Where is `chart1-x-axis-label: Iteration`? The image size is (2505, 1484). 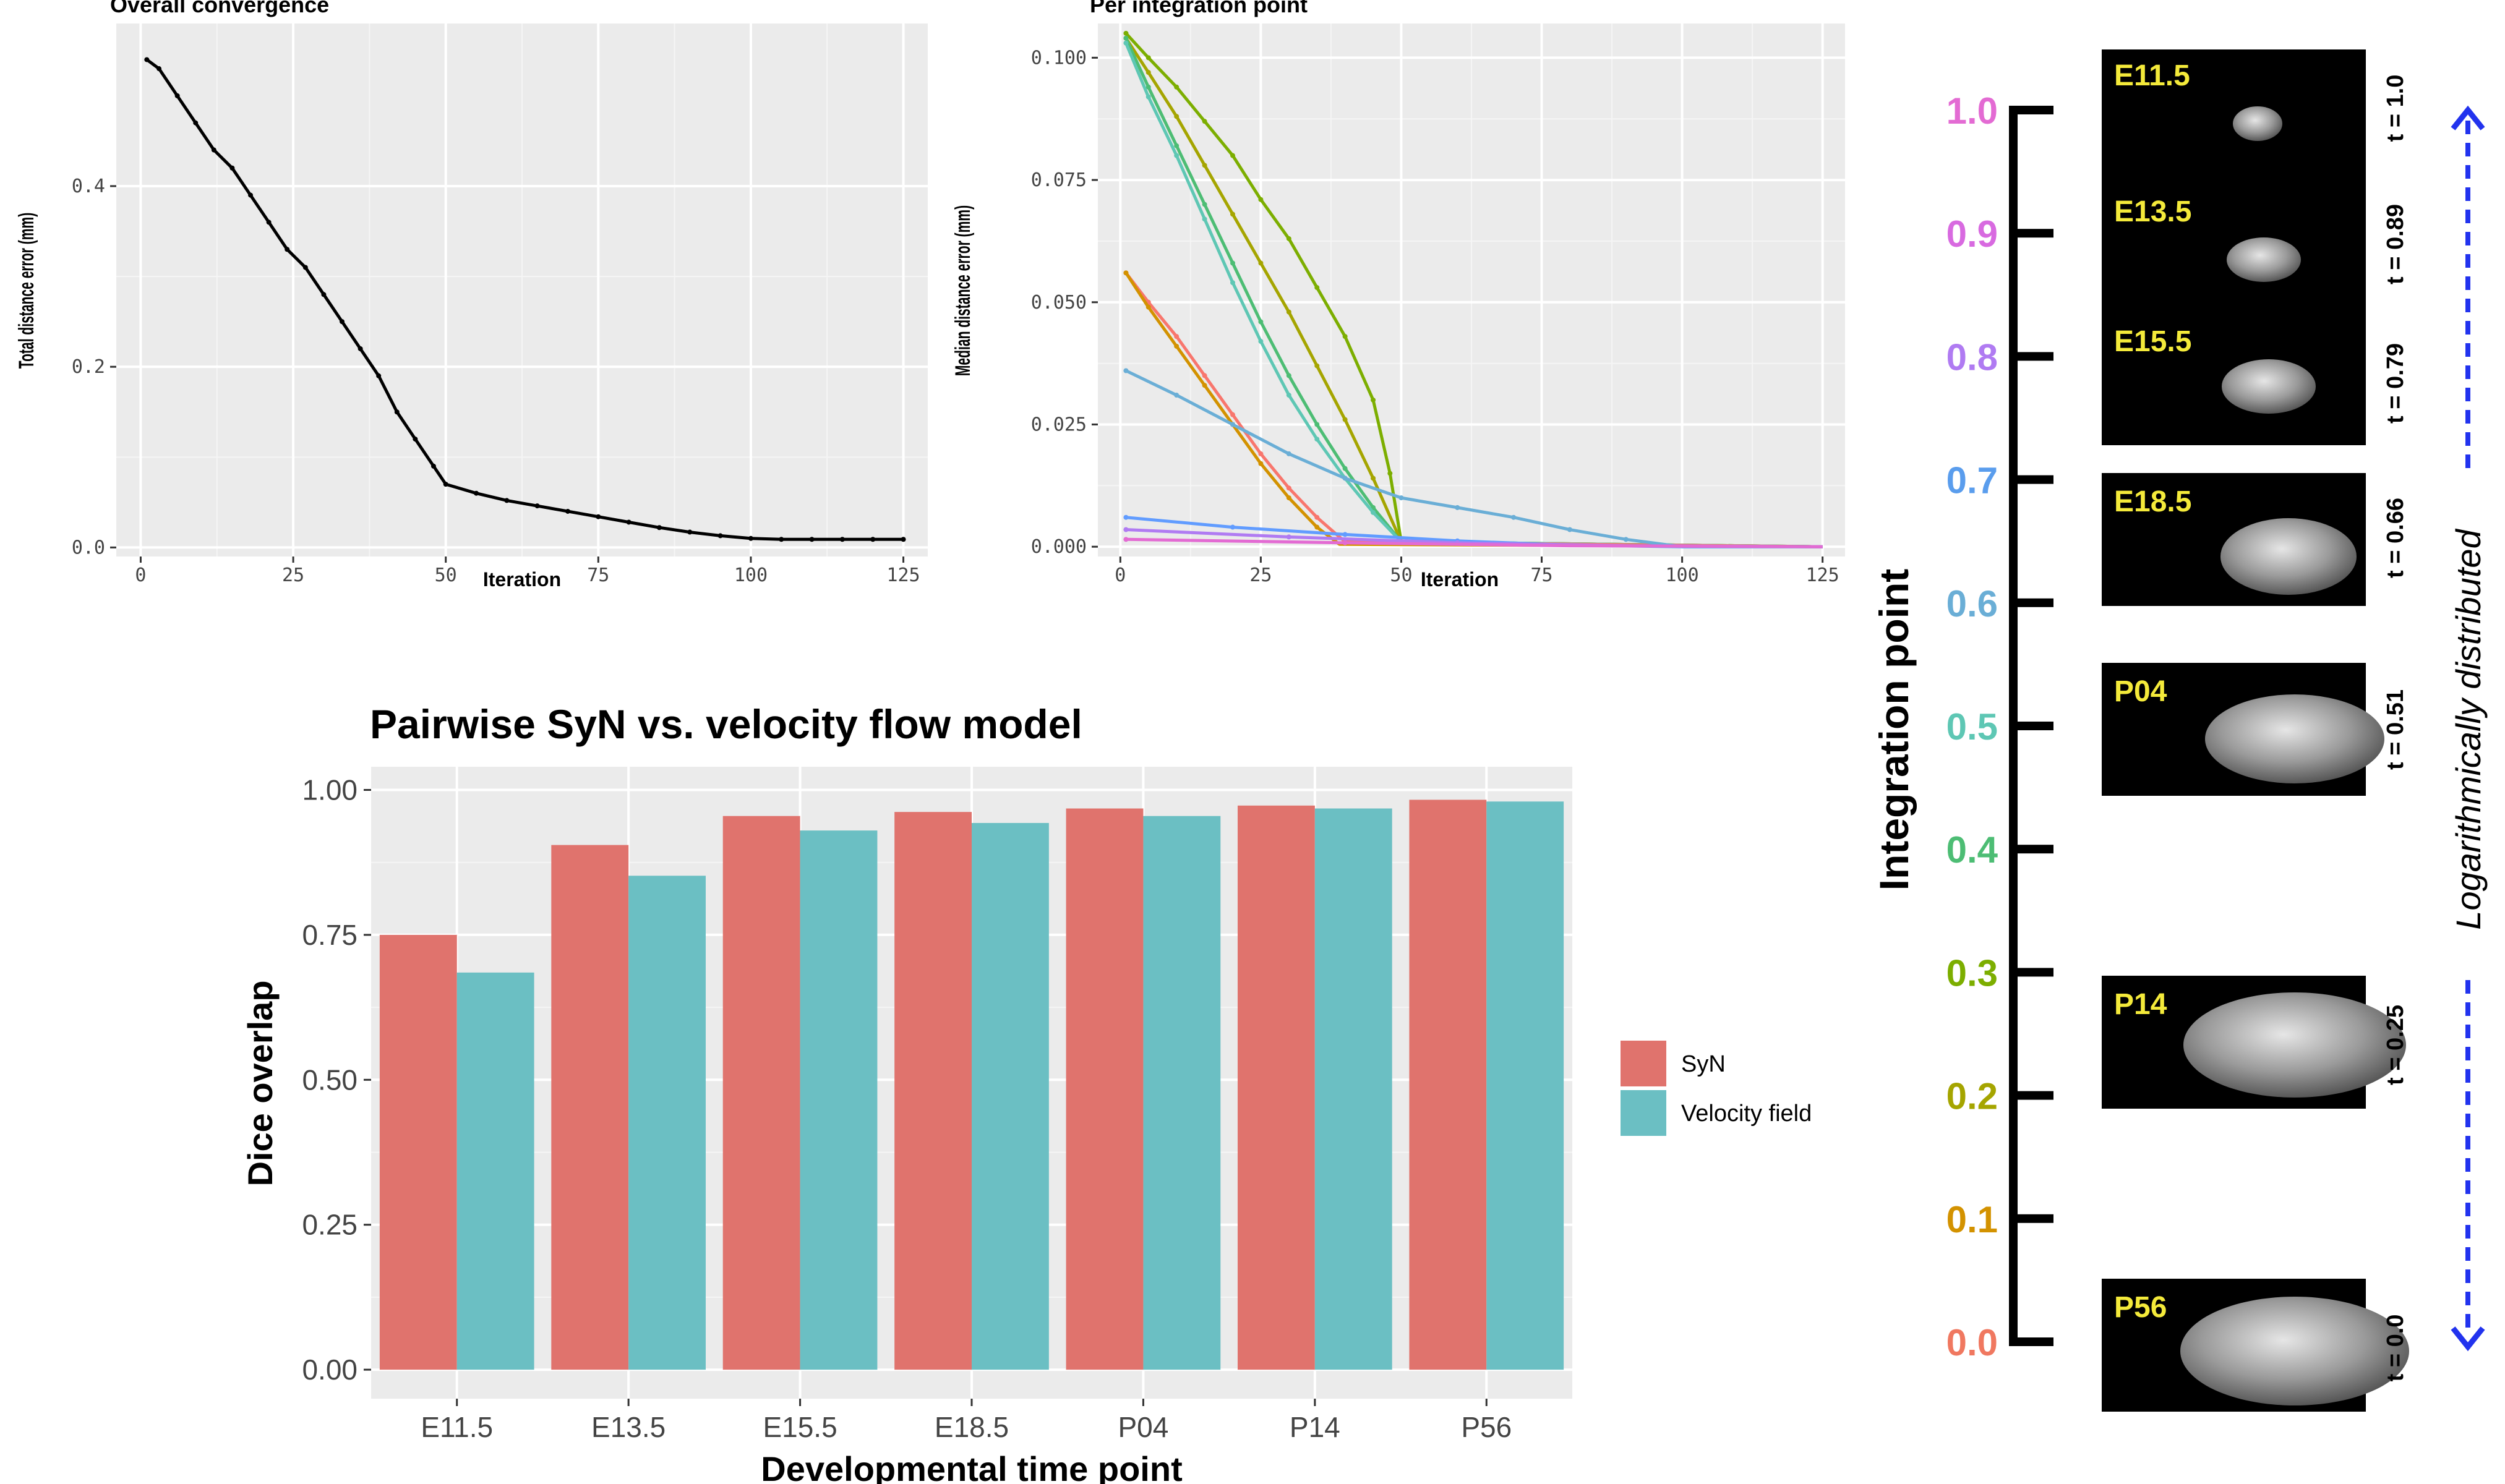 chart1-x-axis-label: Iteration is located at coordinates (522, 579).